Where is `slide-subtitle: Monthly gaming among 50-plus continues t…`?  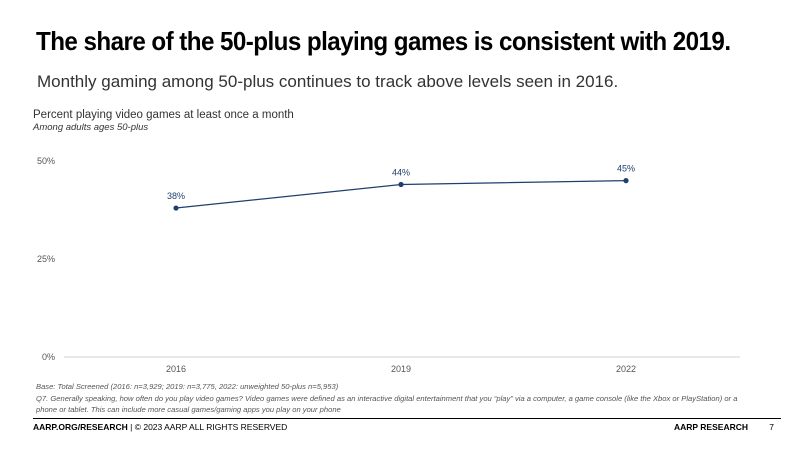 slide-subtitle: Monthly gaming among 50-plus continues t… is located at coordinates (328, 81).